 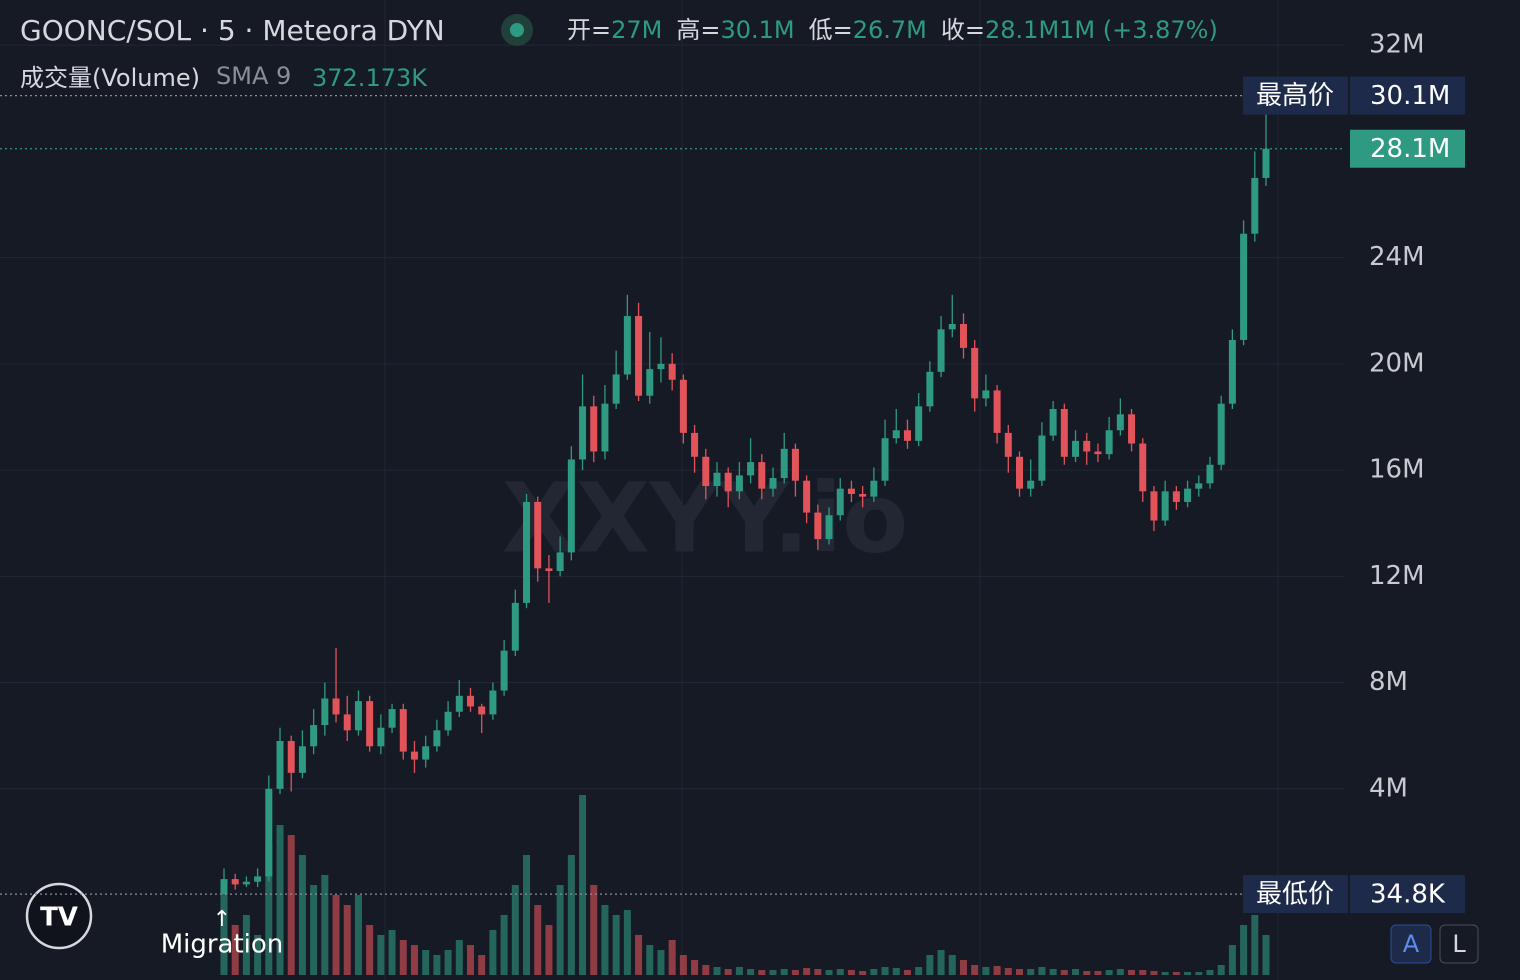 I want to click on ohlc-value: 1M (+3.87%), so click(x=1138, y=30).